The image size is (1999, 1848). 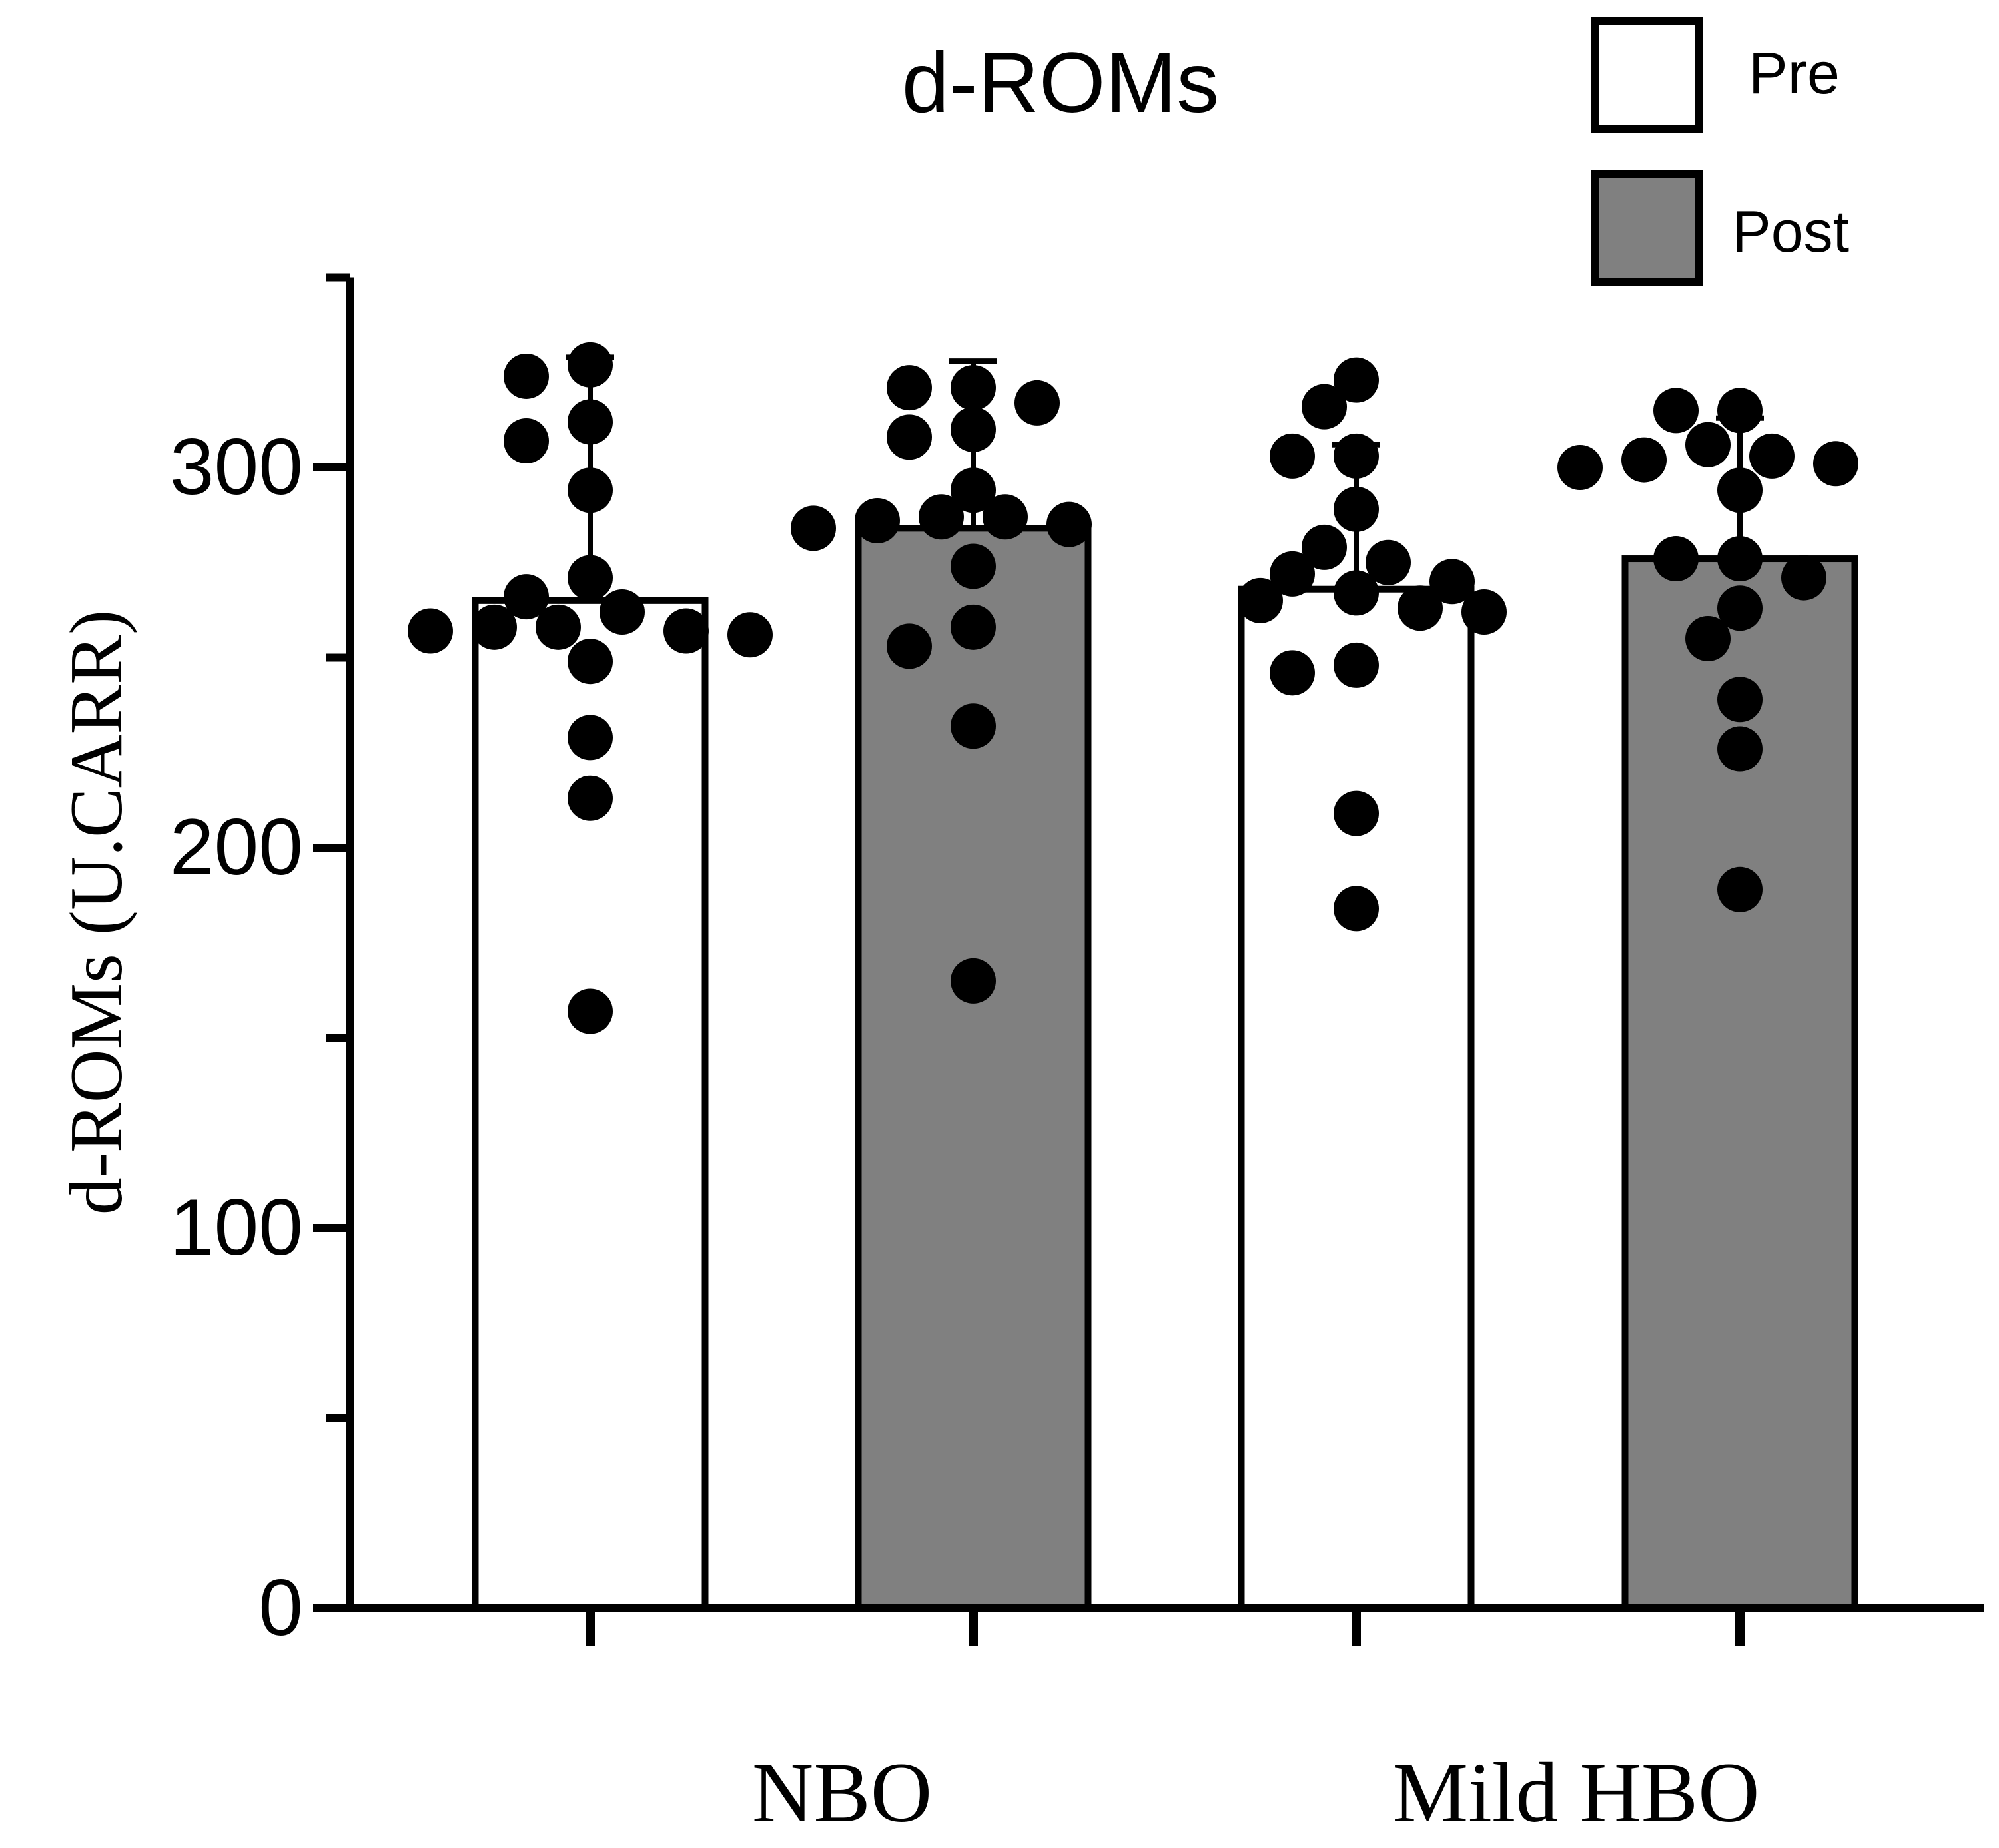 I want to click on y-tick-label: 100, so click(x=236, y=1227).